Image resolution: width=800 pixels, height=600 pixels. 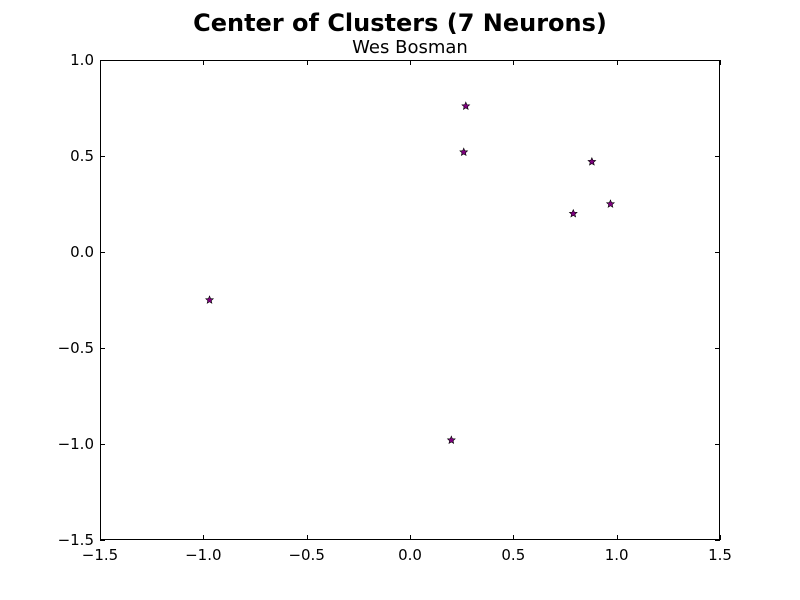 I want to click on y-tick-label: −1.5, so click(x=76, y=540).